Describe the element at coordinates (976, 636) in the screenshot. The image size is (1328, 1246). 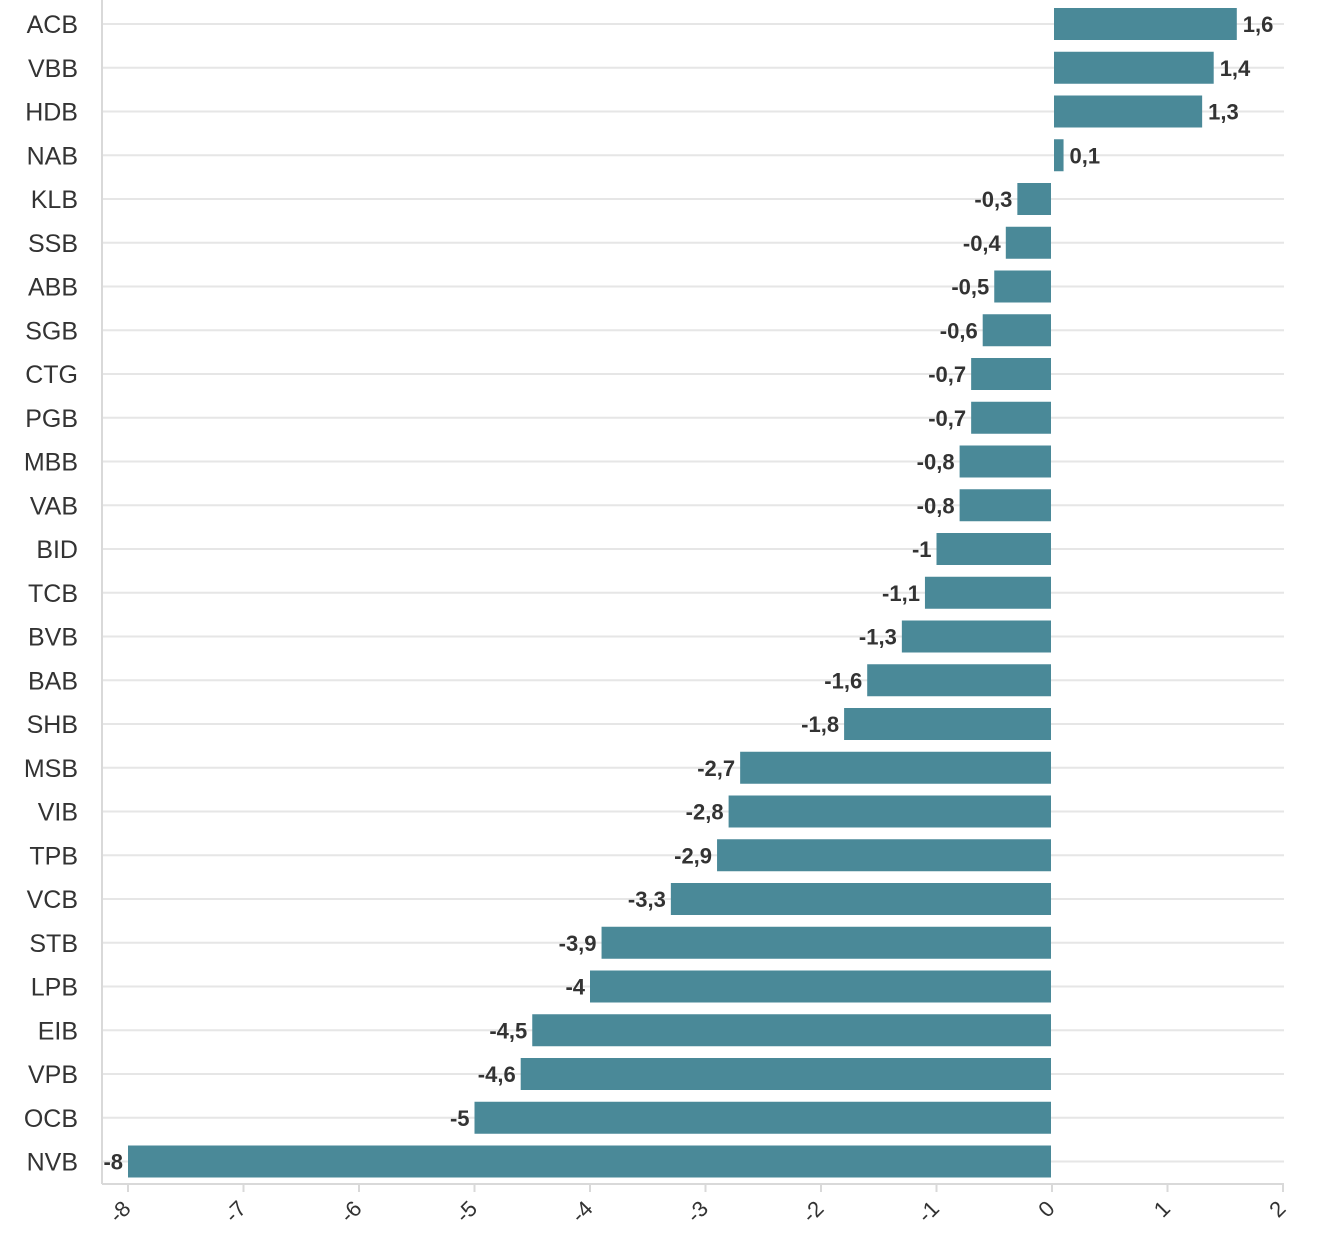
I see `bar-bvb` at that location.